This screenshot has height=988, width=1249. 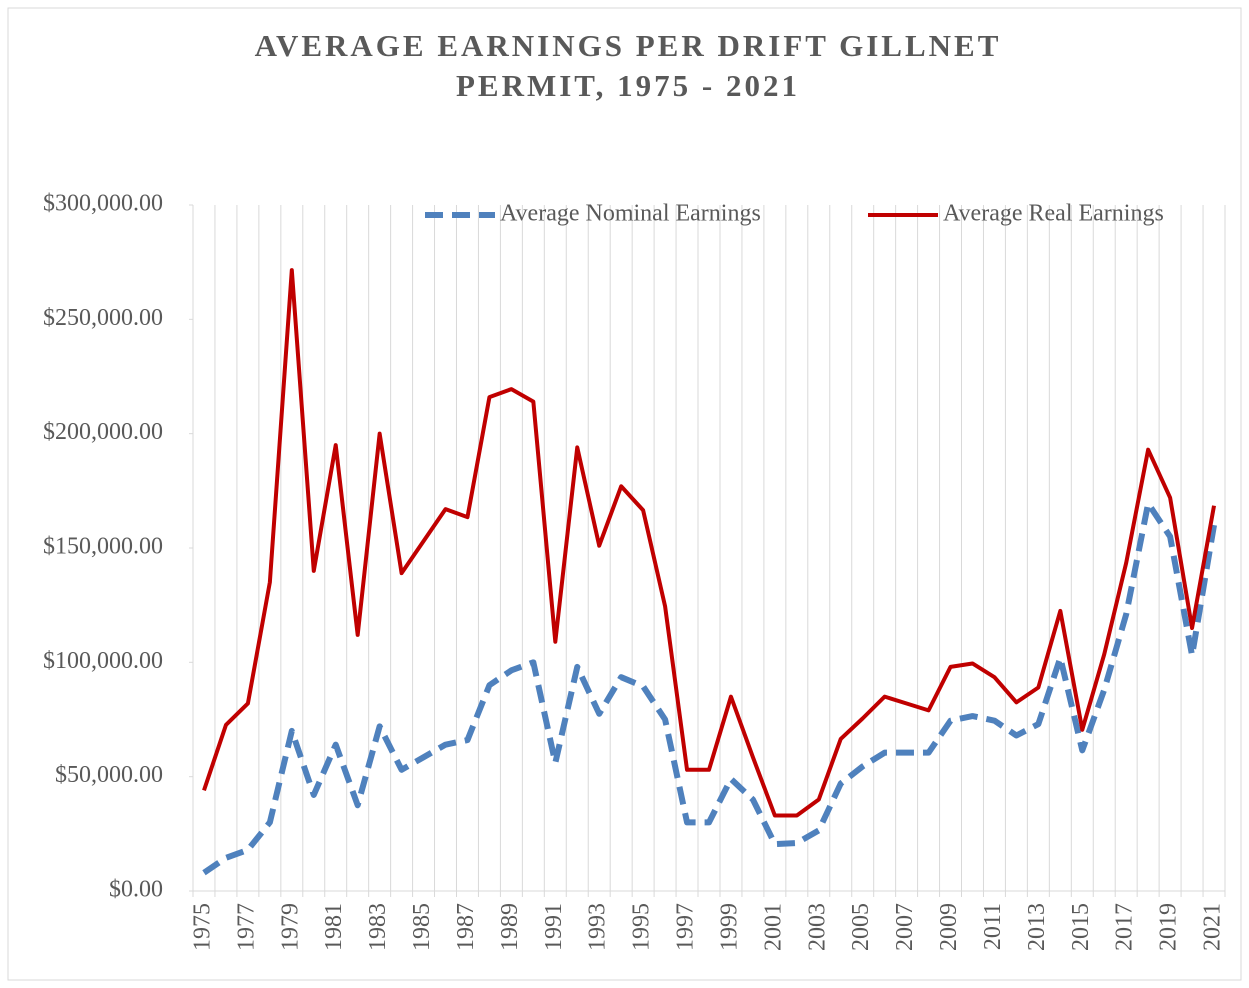 I want to click on chart-title: PERMIT, 1975 - 2021, so click(x=628, y=85).